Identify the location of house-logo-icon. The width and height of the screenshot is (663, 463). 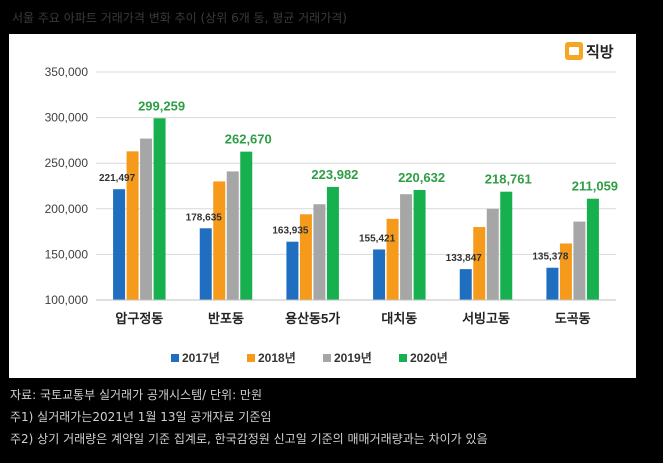
(574, 51).